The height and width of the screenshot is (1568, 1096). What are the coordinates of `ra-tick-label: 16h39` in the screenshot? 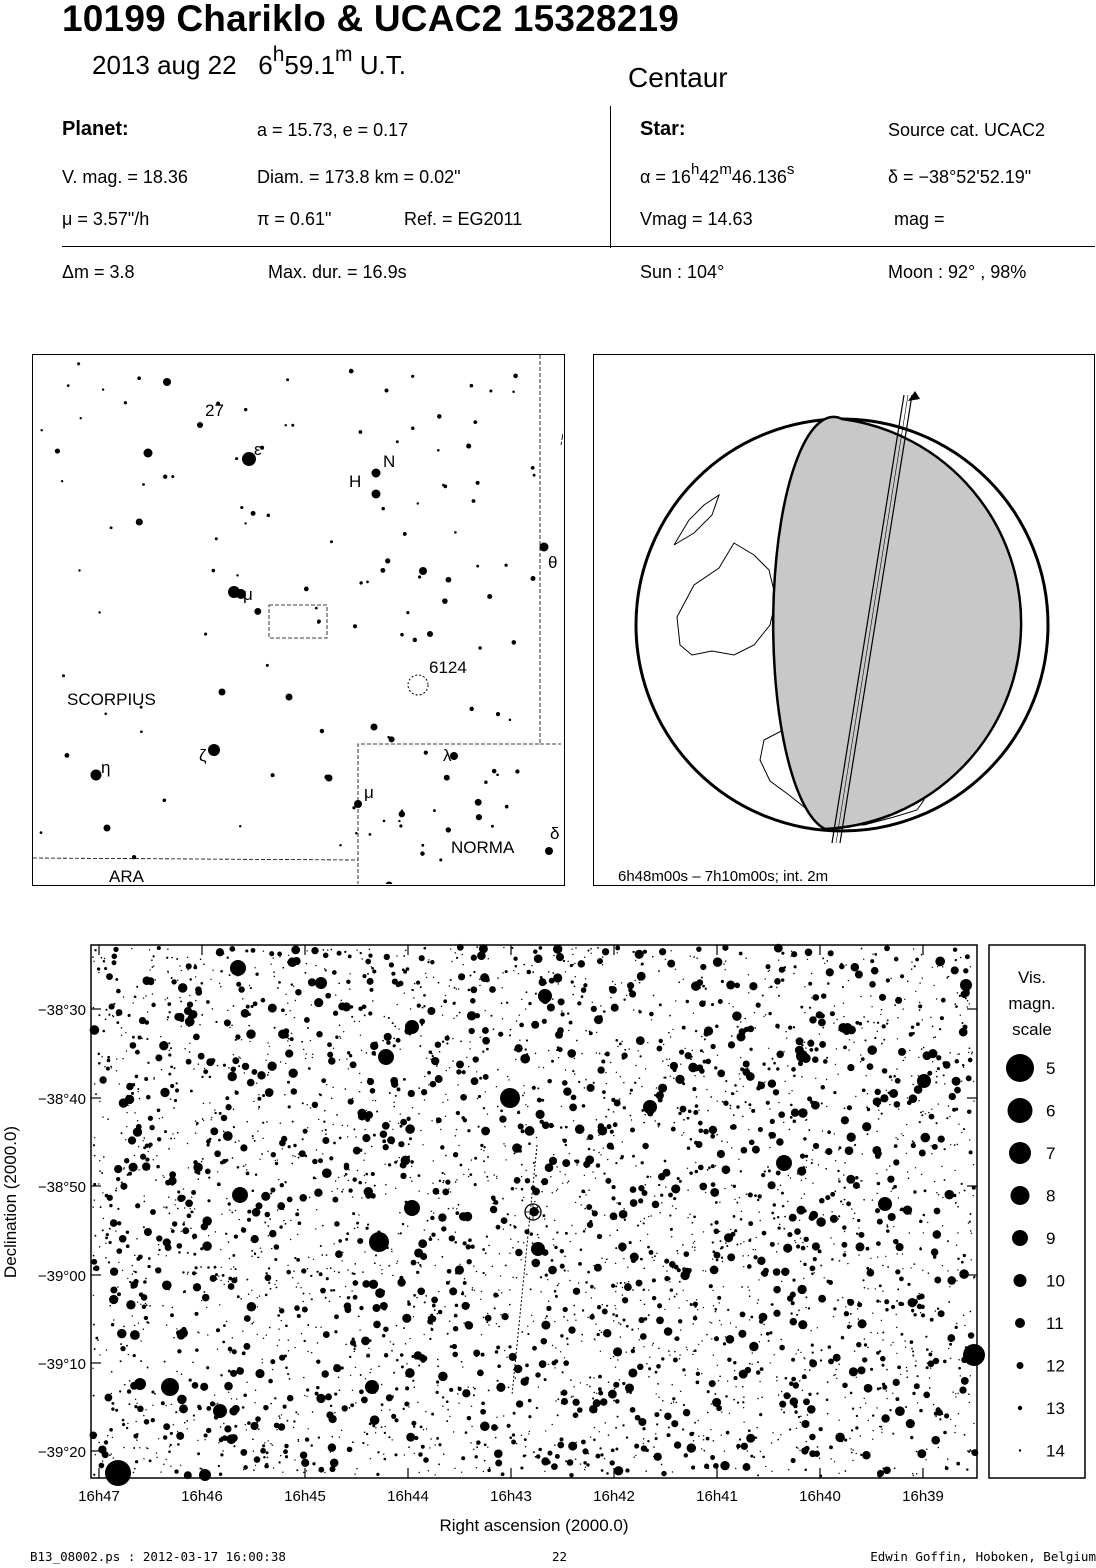 It's located at (923, 1496).